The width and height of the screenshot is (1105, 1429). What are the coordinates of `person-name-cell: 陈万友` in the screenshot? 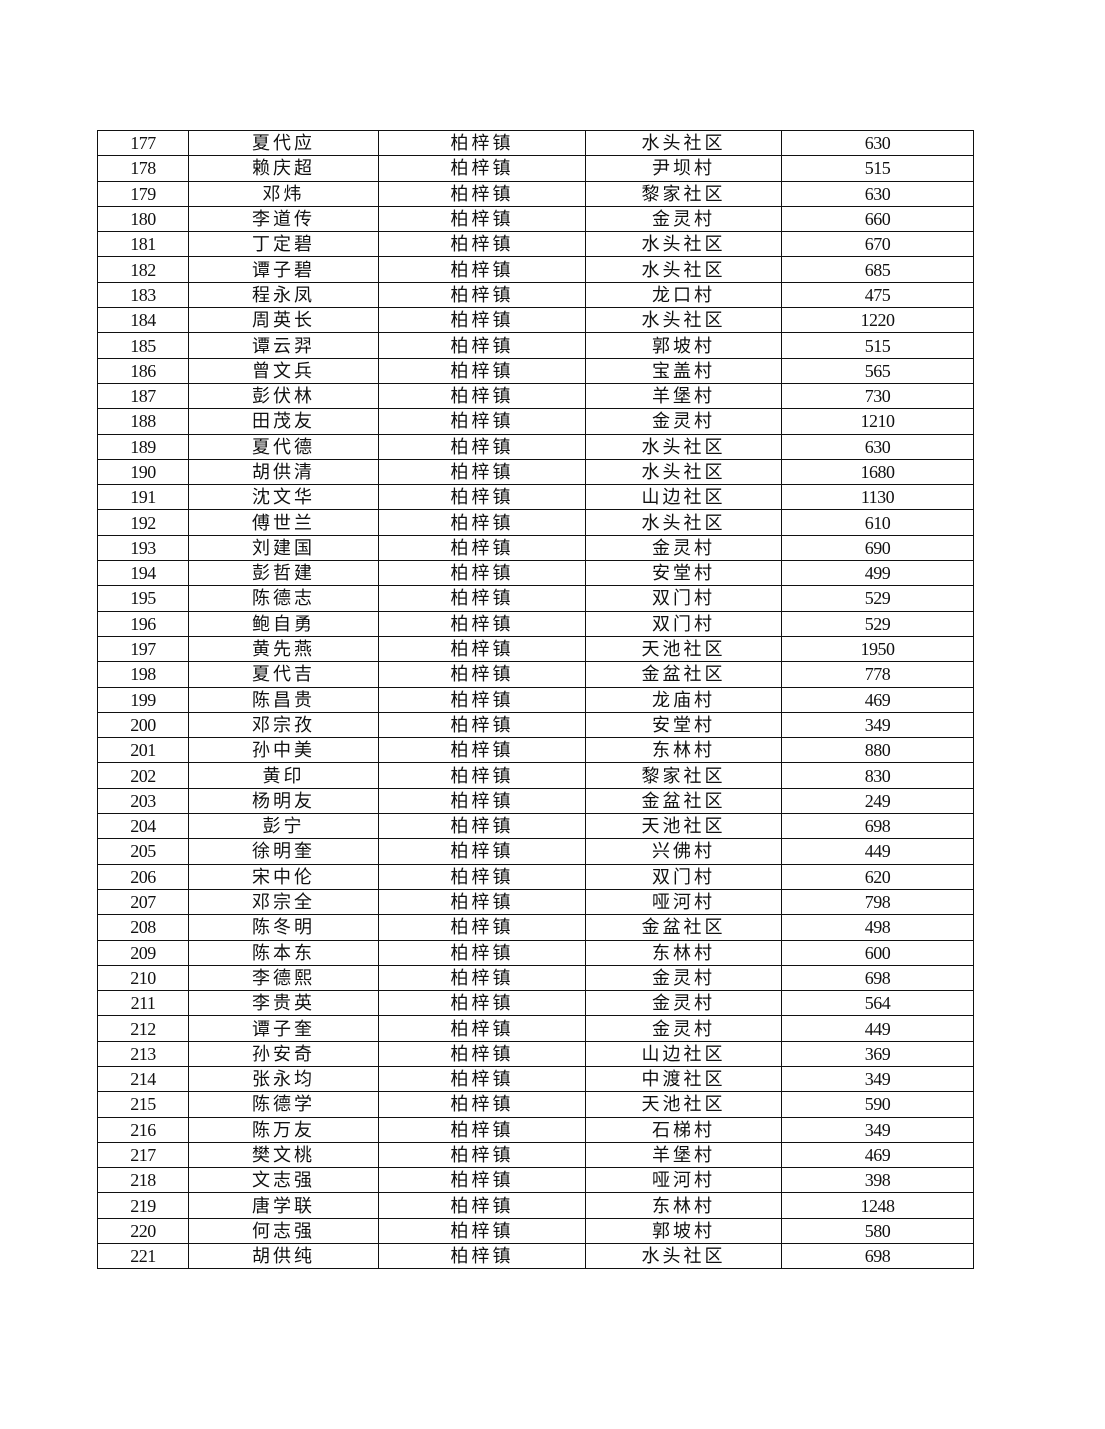 It's located at (283, 1129).